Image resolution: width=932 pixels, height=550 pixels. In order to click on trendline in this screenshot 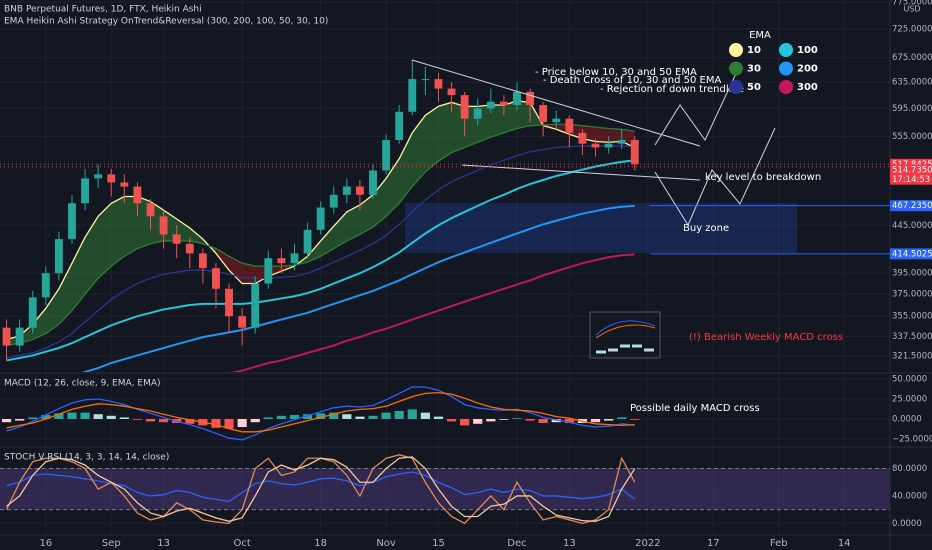, I will do `click(581, 172)`.